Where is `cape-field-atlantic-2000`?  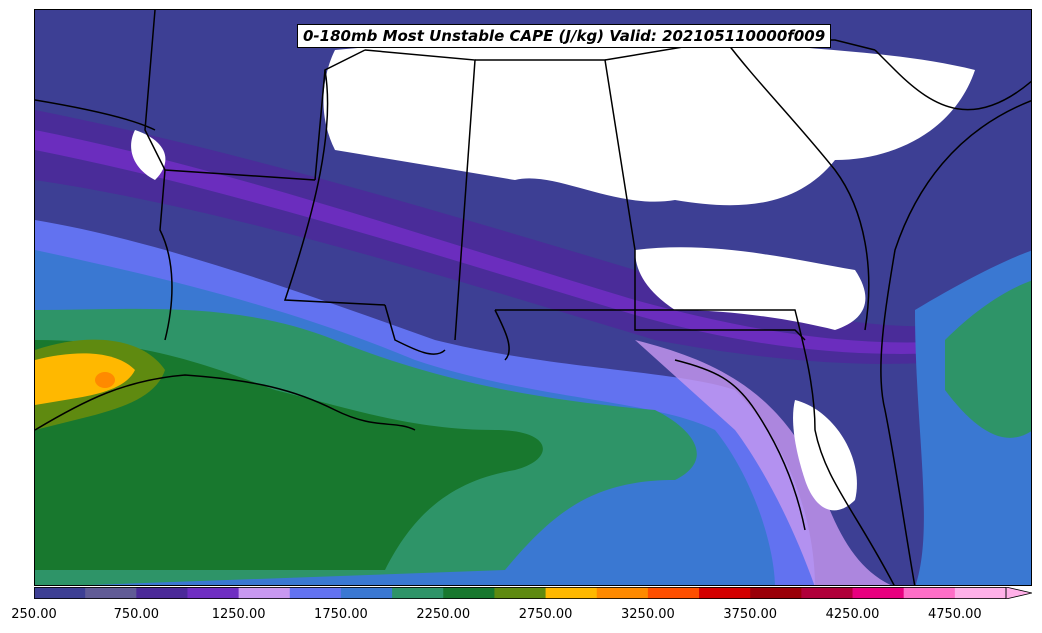 cape-field-atlantic-2000 is located at coordinates (988, 359).